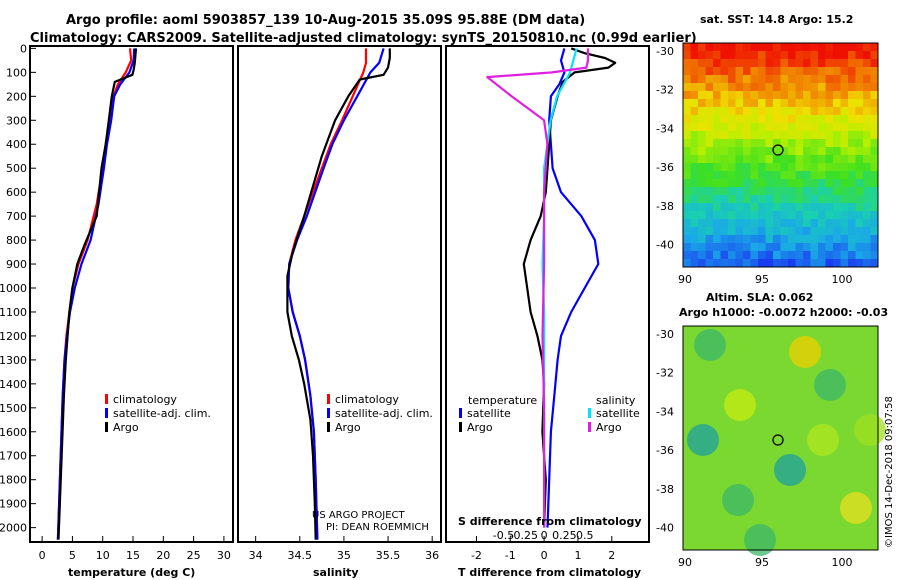  I want to click on t-diff-x-tick-label: -1, so click(510, 555).